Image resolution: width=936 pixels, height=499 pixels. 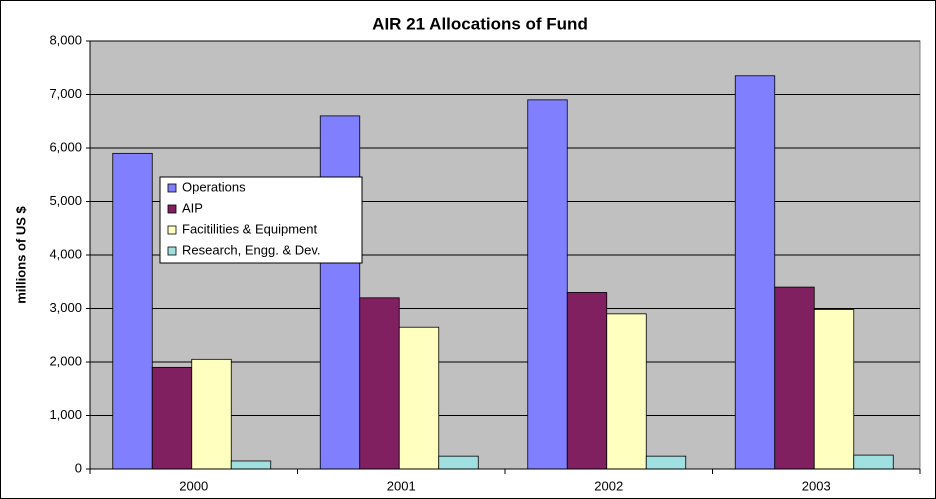 I want to click on legend, so click(x=261, y=220).